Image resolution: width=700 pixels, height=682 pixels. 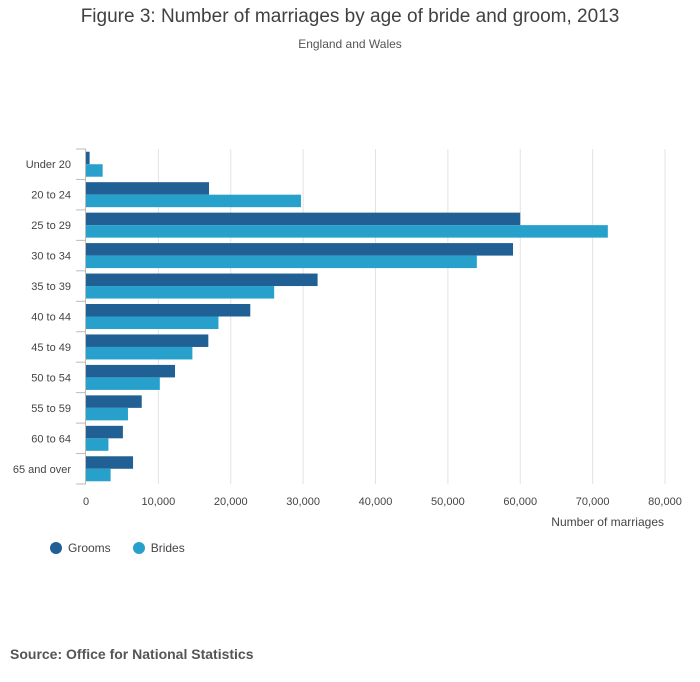 I want to click on y-tick-label: 30 to 34, so click(x=51, y=257).